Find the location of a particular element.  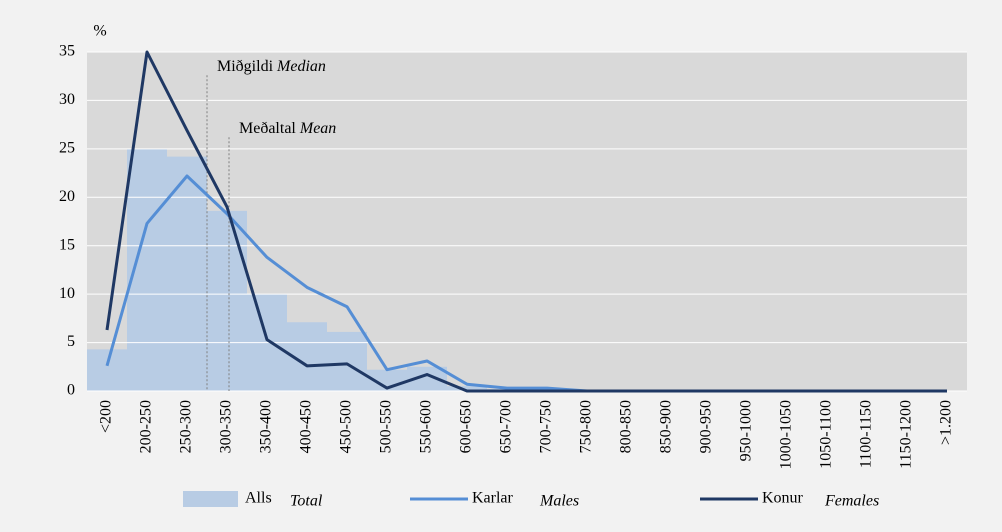

marker-label: Miðgildi Median is located at coordinates (271, 66).